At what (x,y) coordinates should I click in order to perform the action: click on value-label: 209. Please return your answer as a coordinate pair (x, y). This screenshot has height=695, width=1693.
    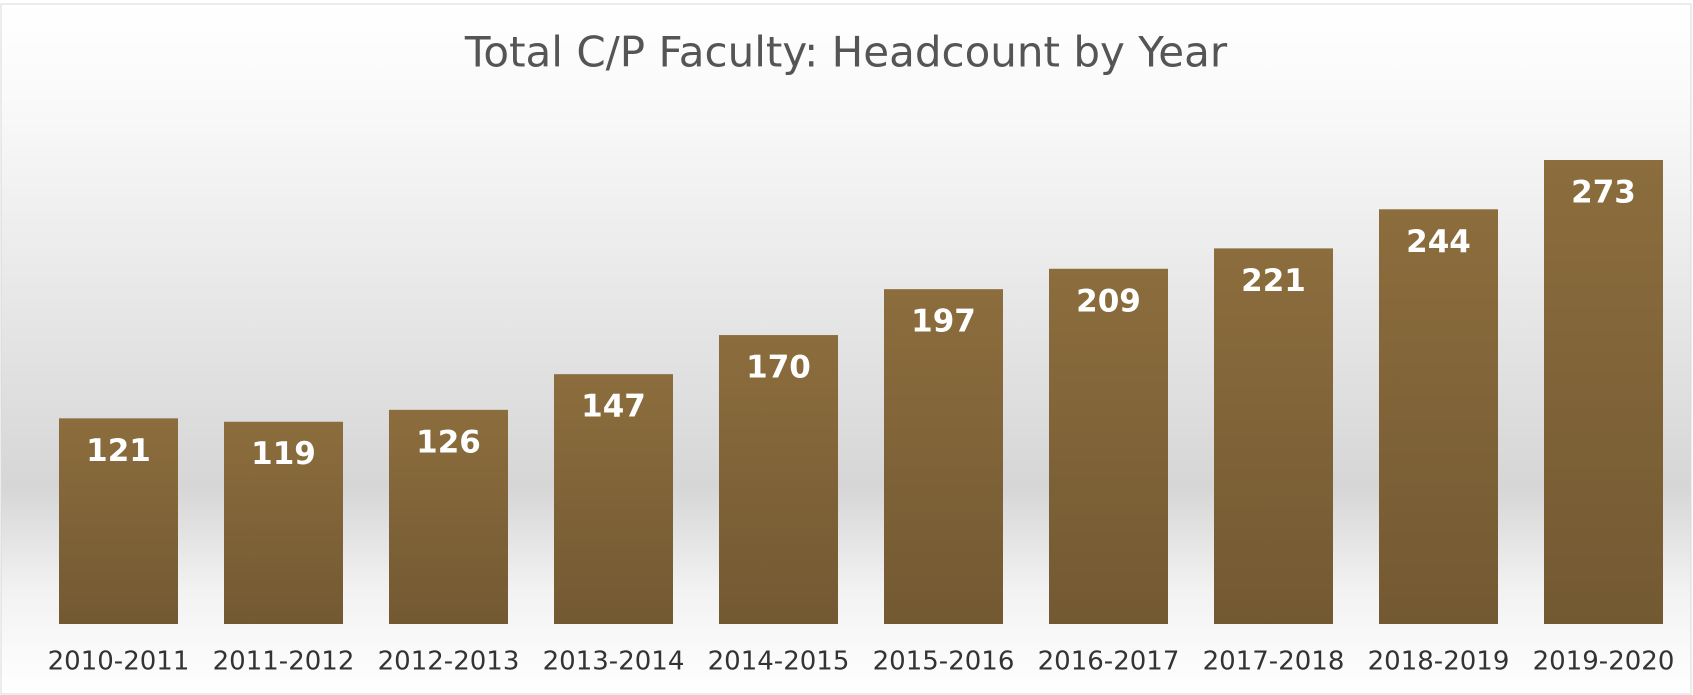
    Looking at the image, I should click on (1108, 301).